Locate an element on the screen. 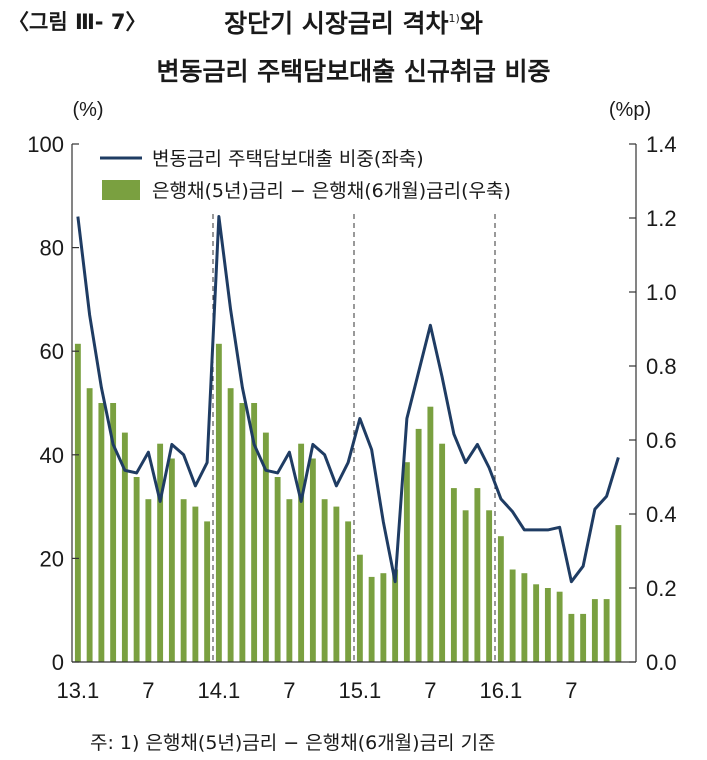 This screenshot has width=707, height=760. right-tick-label: 0.8 is located at coordinates (661, 366).